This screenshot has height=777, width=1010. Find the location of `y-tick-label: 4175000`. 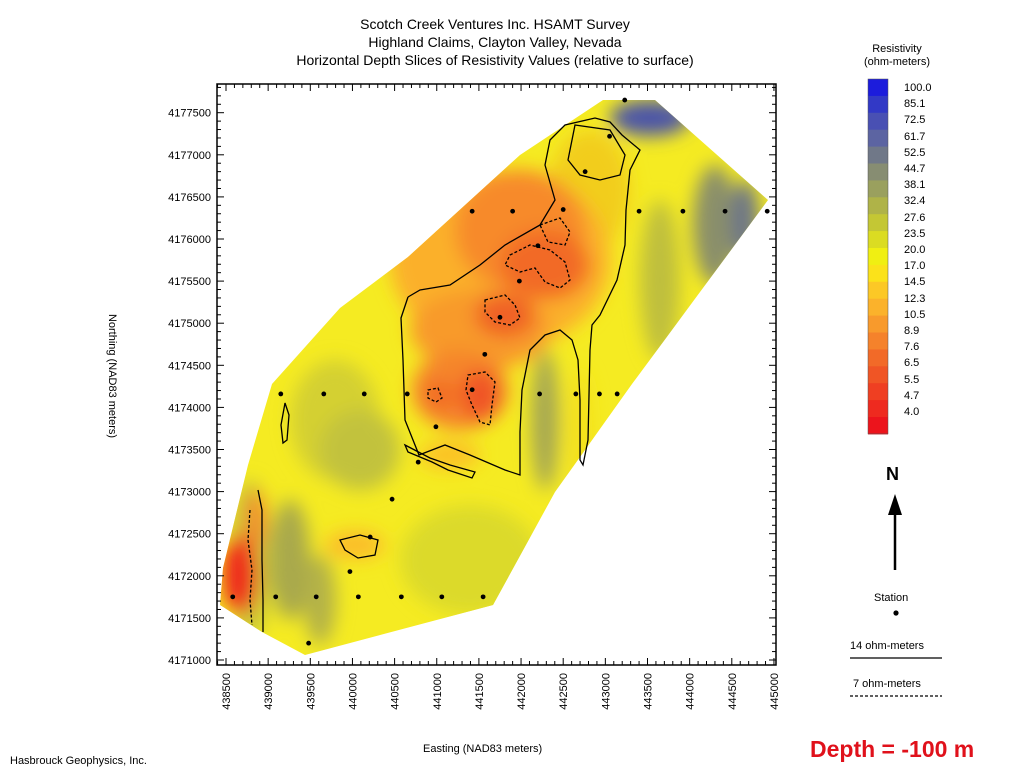

y-tick-label: 4175000 is located at coordinates (189, 324).